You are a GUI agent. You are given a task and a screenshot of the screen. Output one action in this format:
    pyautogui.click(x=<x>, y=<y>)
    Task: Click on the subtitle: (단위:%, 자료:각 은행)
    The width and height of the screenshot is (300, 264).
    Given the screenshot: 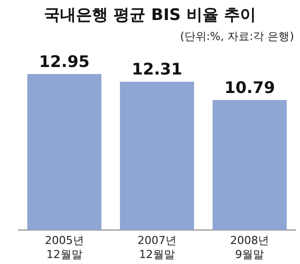 What is the action you would take?
    pyautogui.click(x=237, y=36)
    